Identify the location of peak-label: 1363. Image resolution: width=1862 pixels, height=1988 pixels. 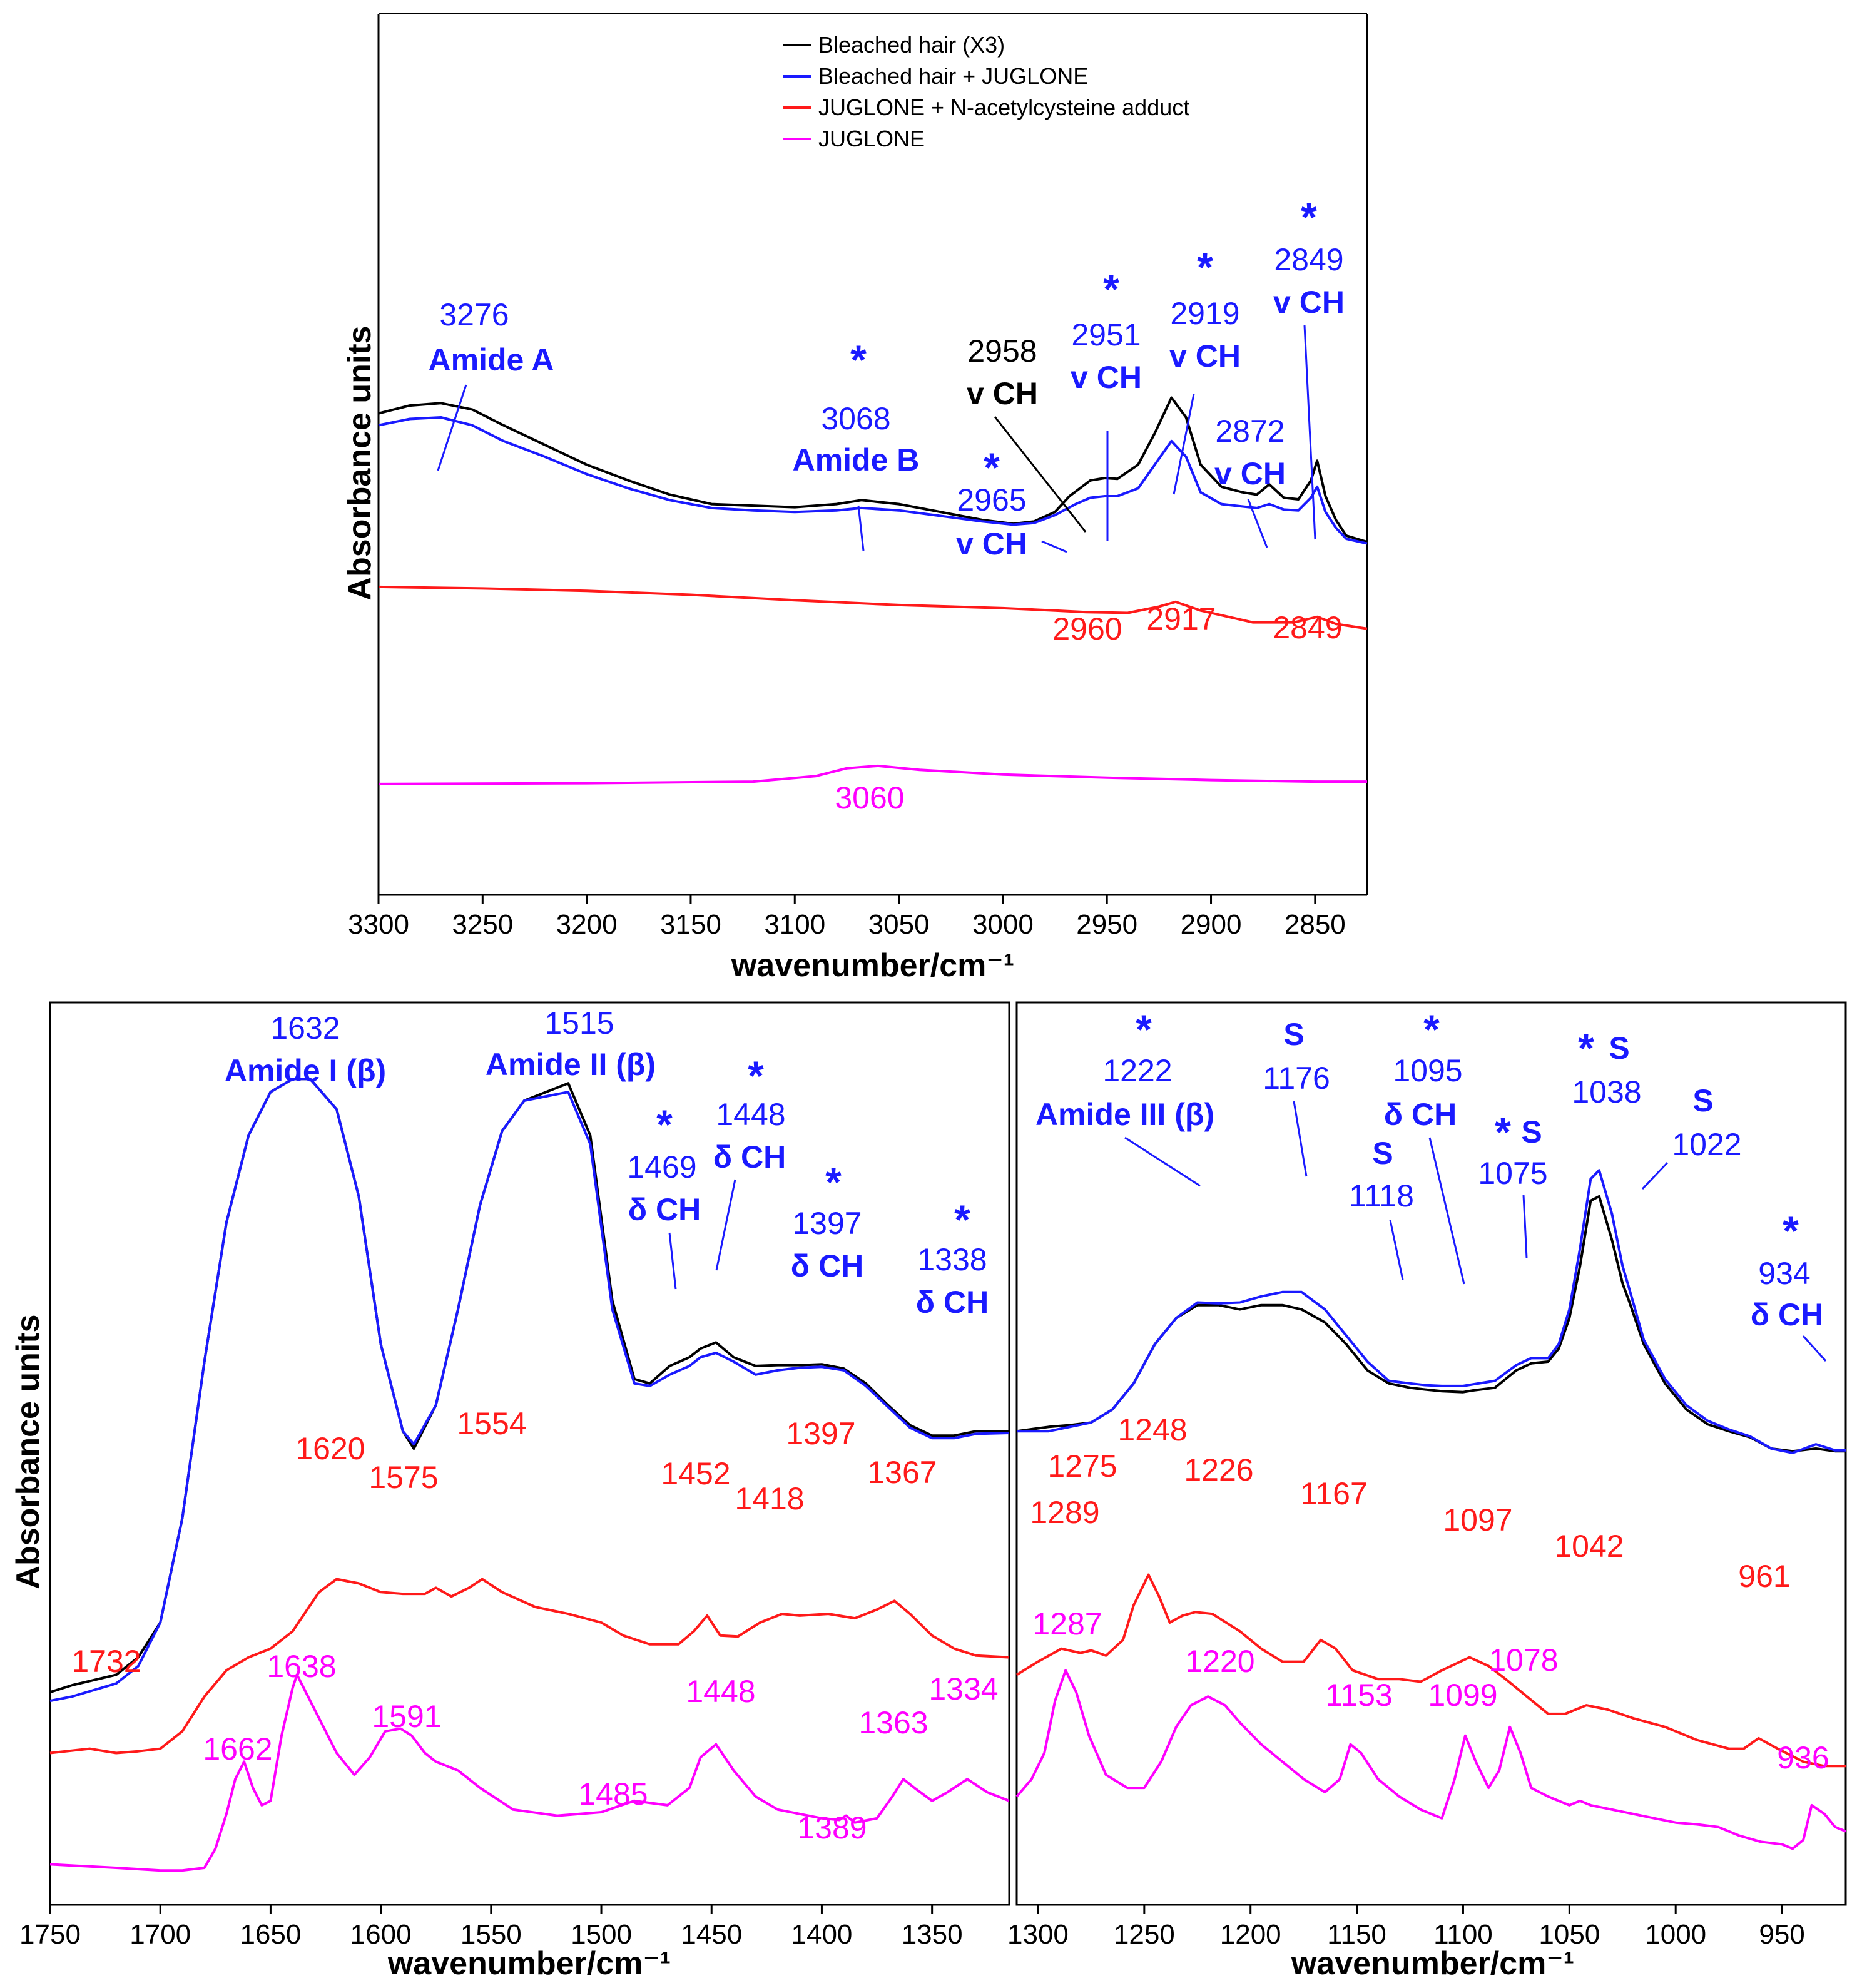
(893, 1722).